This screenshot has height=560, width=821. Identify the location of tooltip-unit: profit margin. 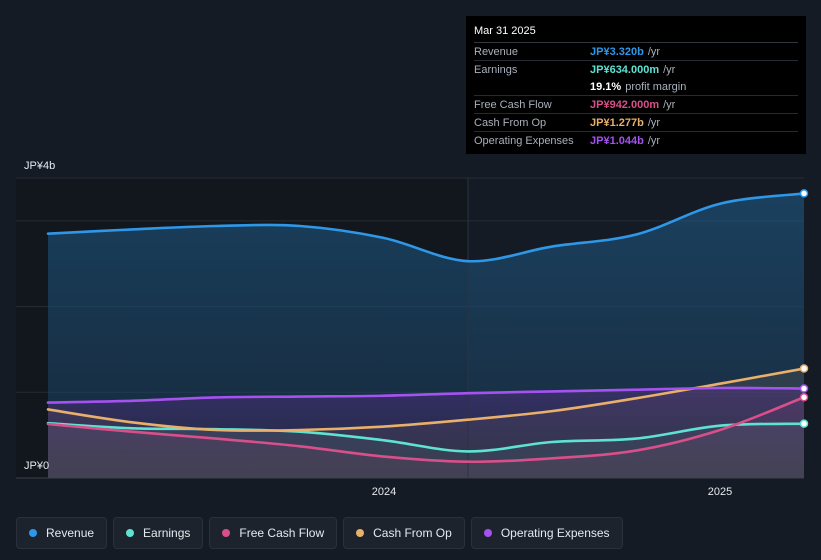
(656, 86).